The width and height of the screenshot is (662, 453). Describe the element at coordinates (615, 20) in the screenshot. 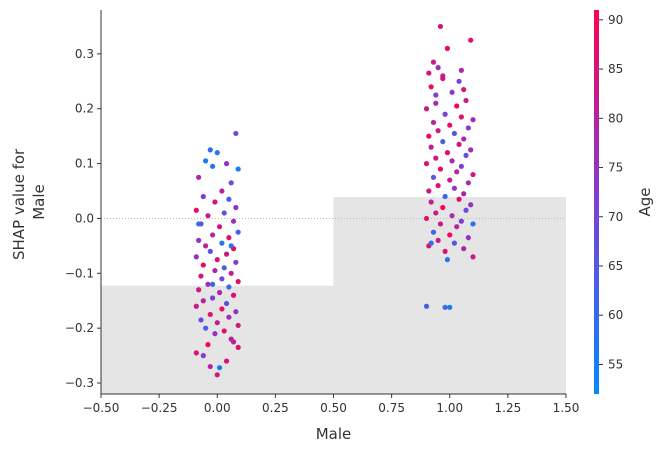

I see `colorbar-tick-label: 90` at that location.